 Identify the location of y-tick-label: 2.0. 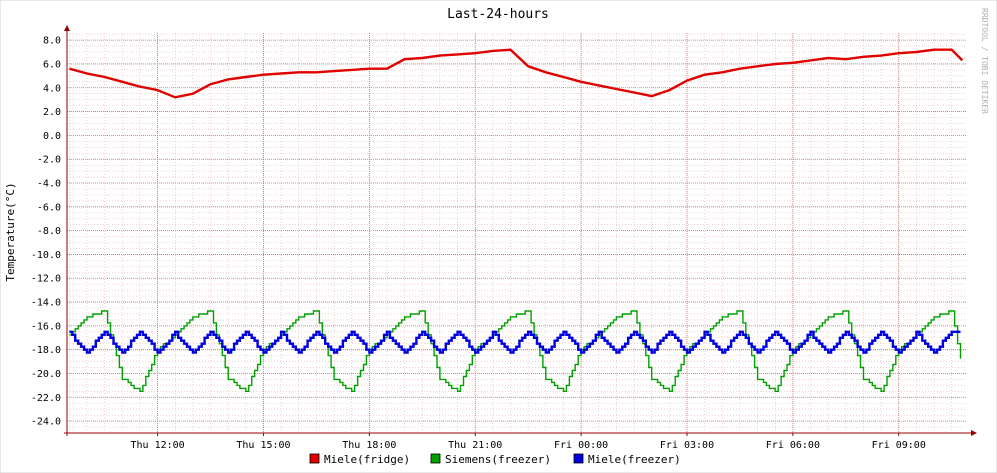
(52, 112).